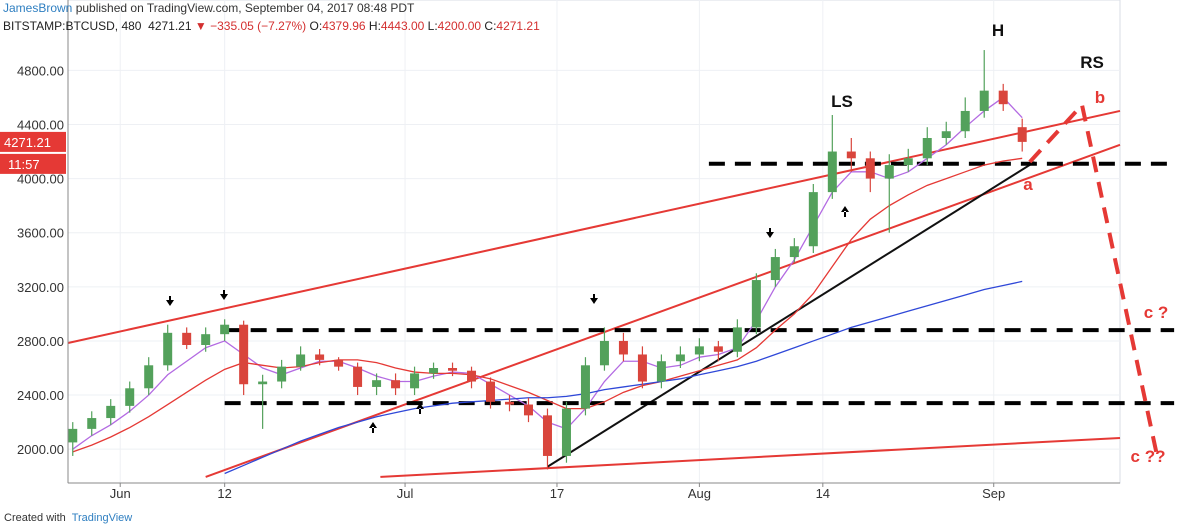  What do you see at coordinates (120, 493) in the screenshot?
I see `x-tick-label: Jun` at bounding box center [120, 493].